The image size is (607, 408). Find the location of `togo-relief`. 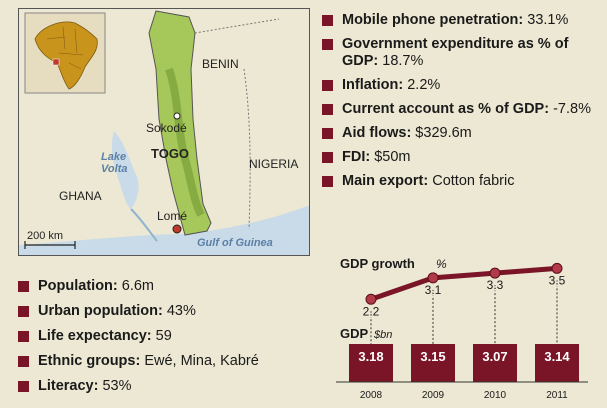

togo-relief is located at coordinates (185, 142).